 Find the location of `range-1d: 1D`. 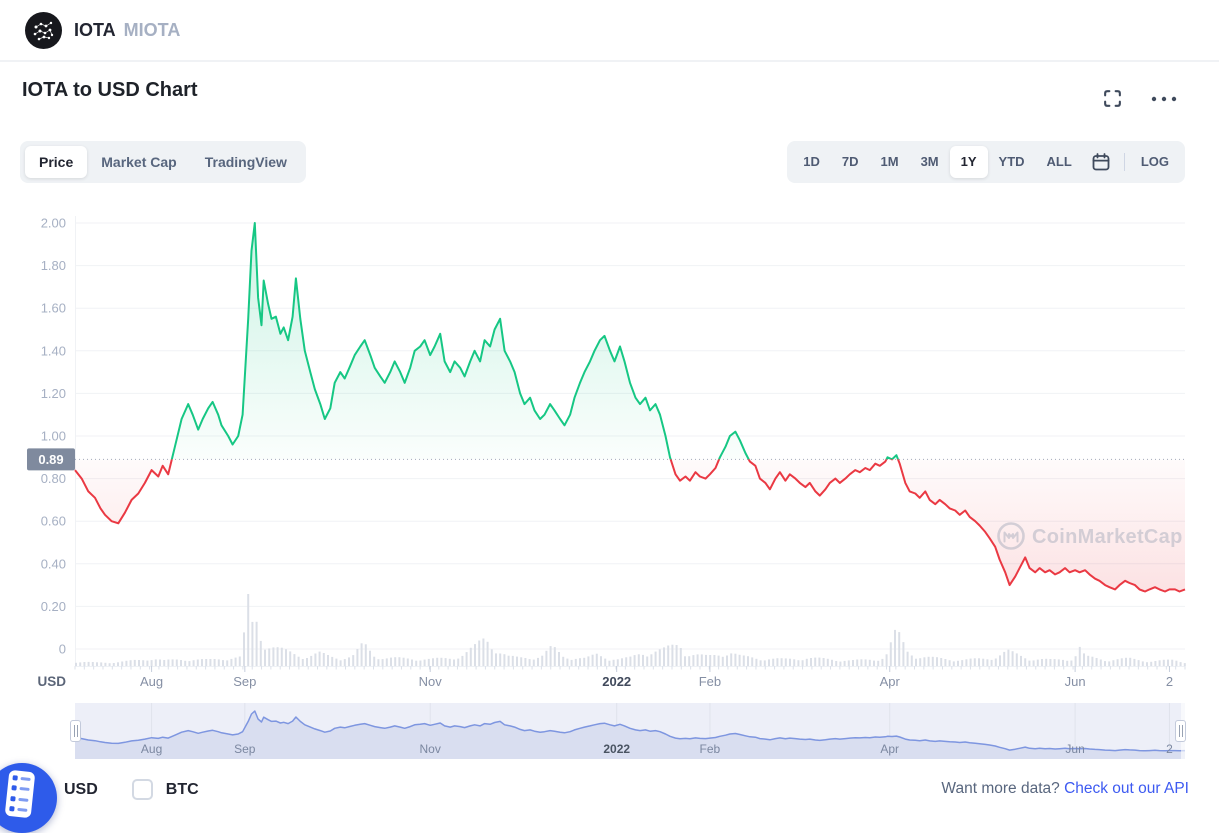

range-1d: 1D is located at coordinates (811, 161).